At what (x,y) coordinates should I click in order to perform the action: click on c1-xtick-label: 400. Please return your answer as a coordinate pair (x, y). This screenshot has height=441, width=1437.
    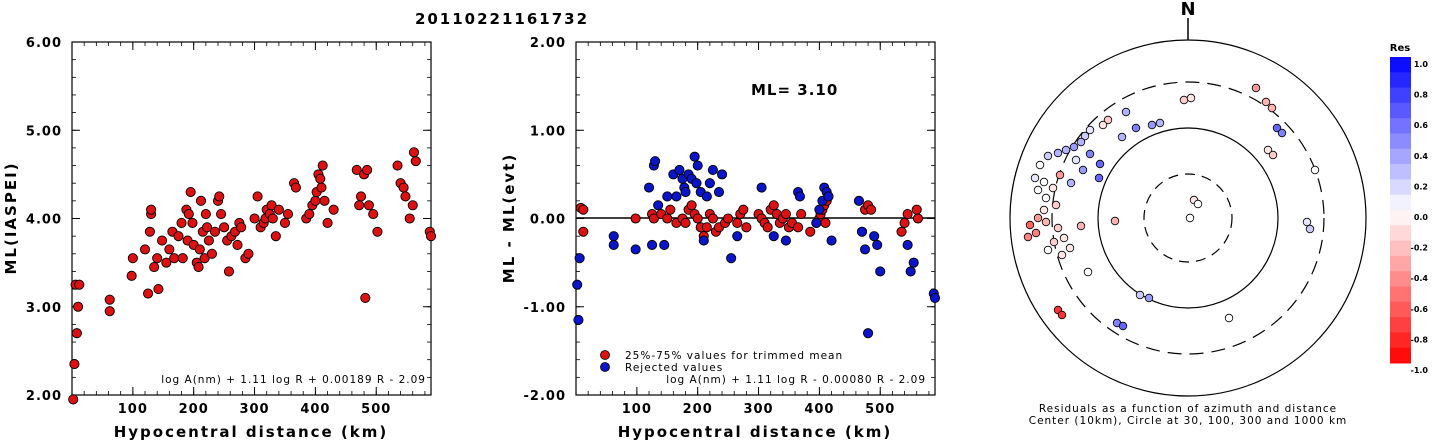
    Looking at the image, I should click on (315, 409).